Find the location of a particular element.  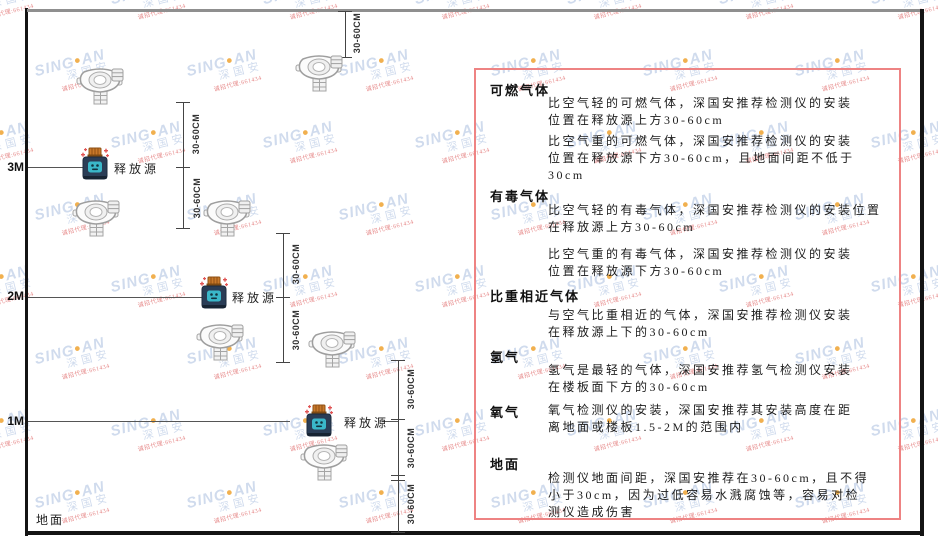

dim-label-3m-above: 30-60CM is located at coordinates (196, 134).